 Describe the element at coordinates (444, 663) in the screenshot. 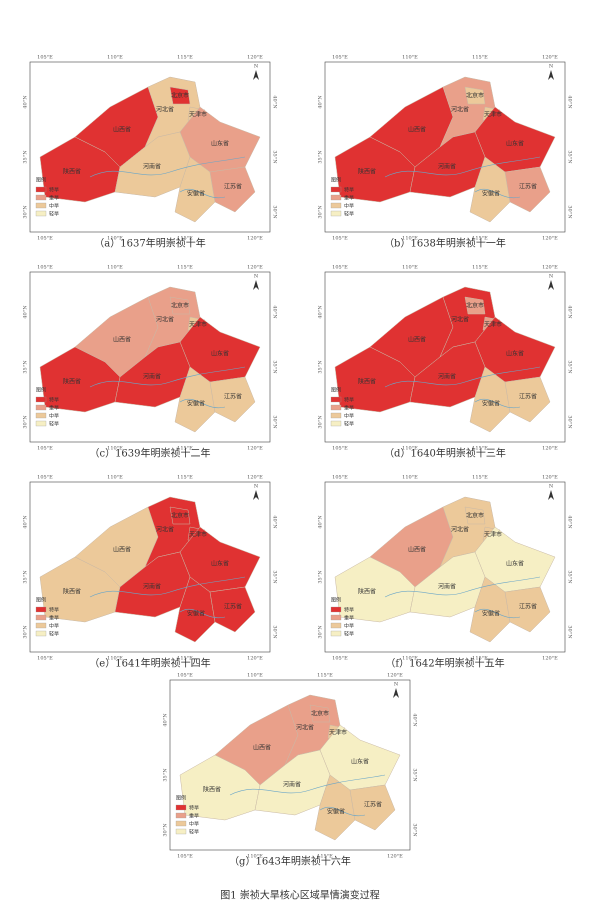

I see `panel-caption: （f）1642年明崇祯十五年` at that location.